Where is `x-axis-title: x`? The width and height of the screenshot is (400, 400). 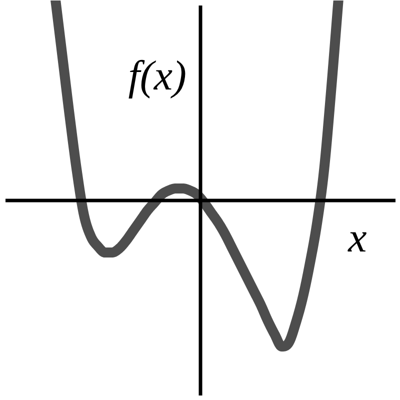
x-axis-title: x is located at coordinates (357, 239).